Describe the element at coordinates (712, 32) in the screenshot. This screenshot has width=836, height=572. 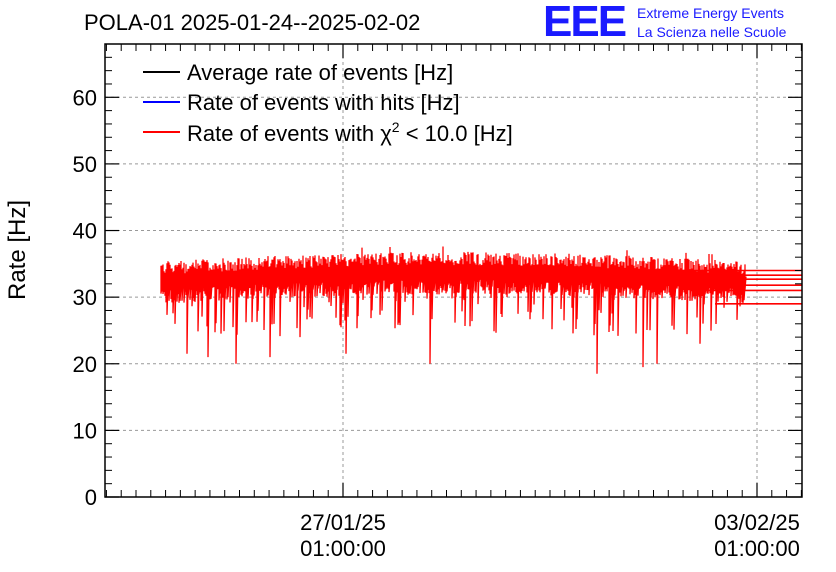
I see `logo-line-2: La Scienza nelle Scuole` at that location.